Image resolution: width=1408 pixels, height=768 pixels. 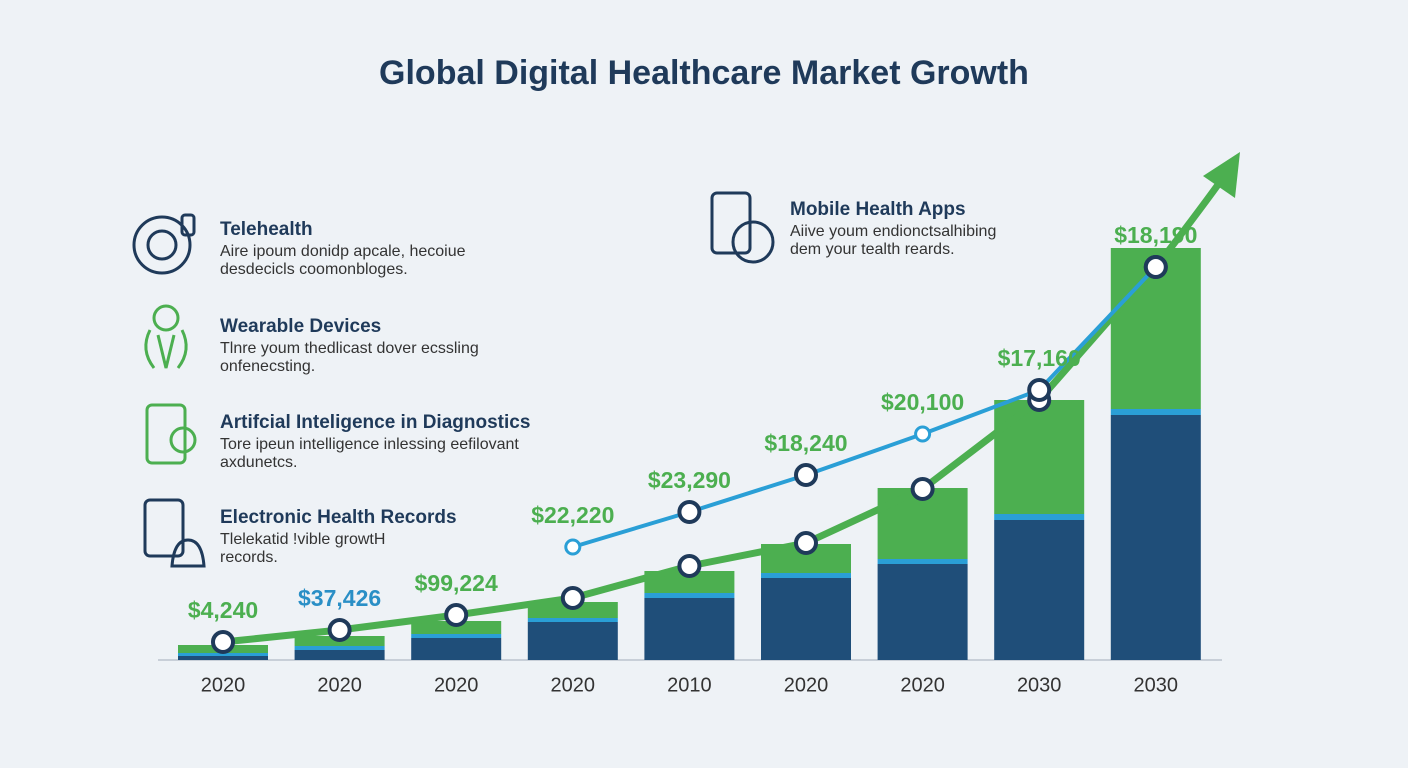 I want to click on telehealth-icon-inner, so click(x=162, y=245).